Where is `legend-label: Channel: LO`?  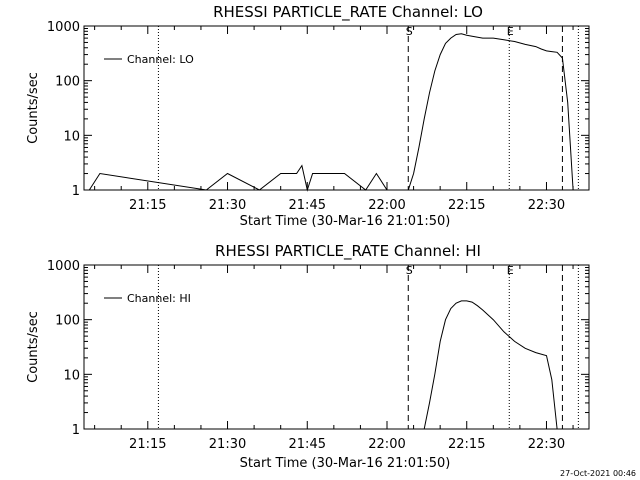 legend-label: Channel: LO is located at coordinates (160, 59).